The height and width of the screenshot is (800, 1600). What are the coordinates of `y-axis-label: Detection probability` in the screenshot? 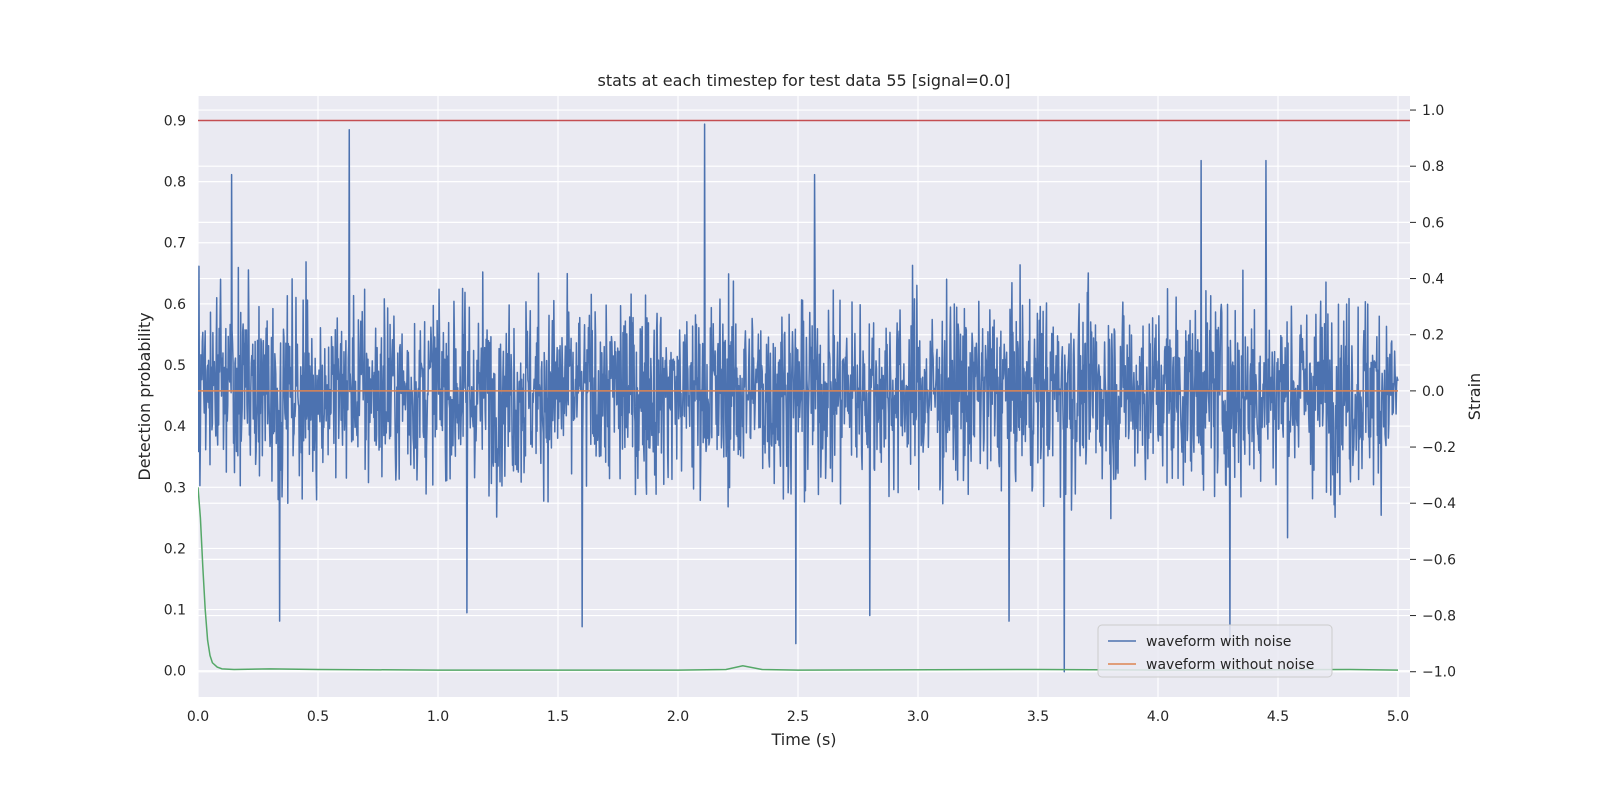 It's located at (144, 396).